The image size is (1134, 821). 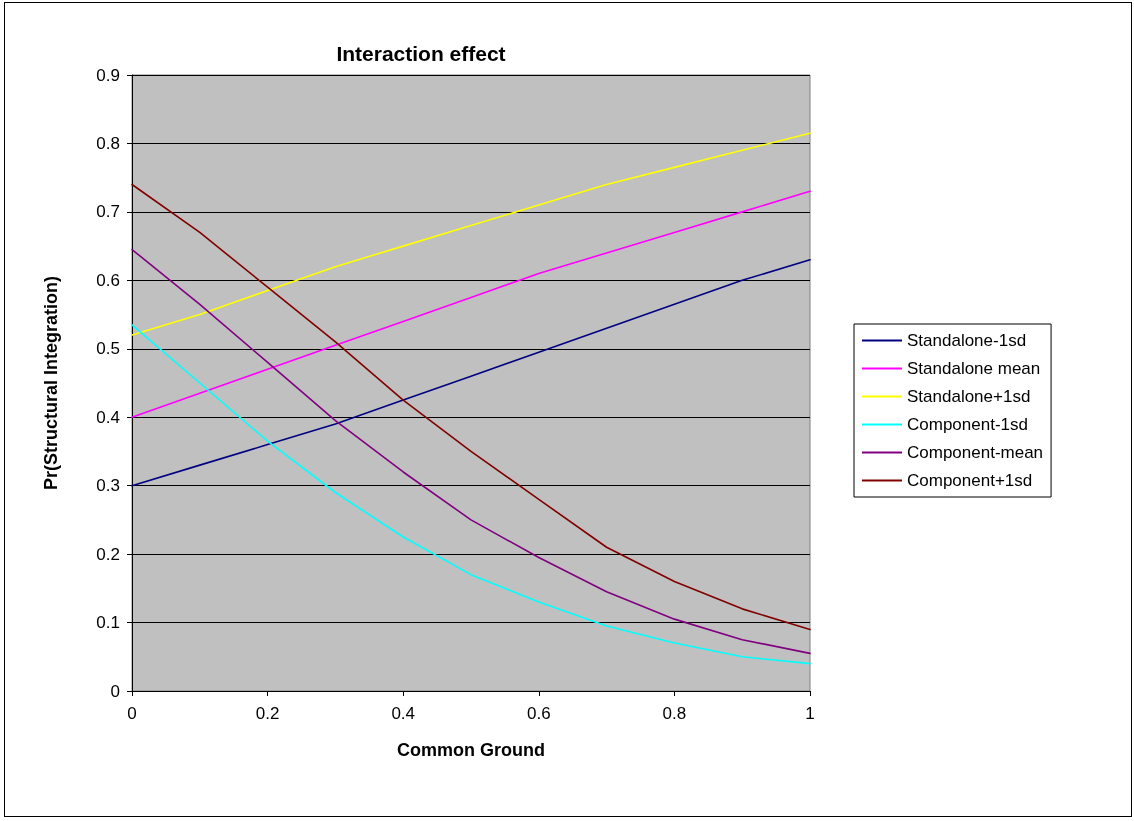 I want to click on y-tick-label: 0.2, so click(x=108, y=554).